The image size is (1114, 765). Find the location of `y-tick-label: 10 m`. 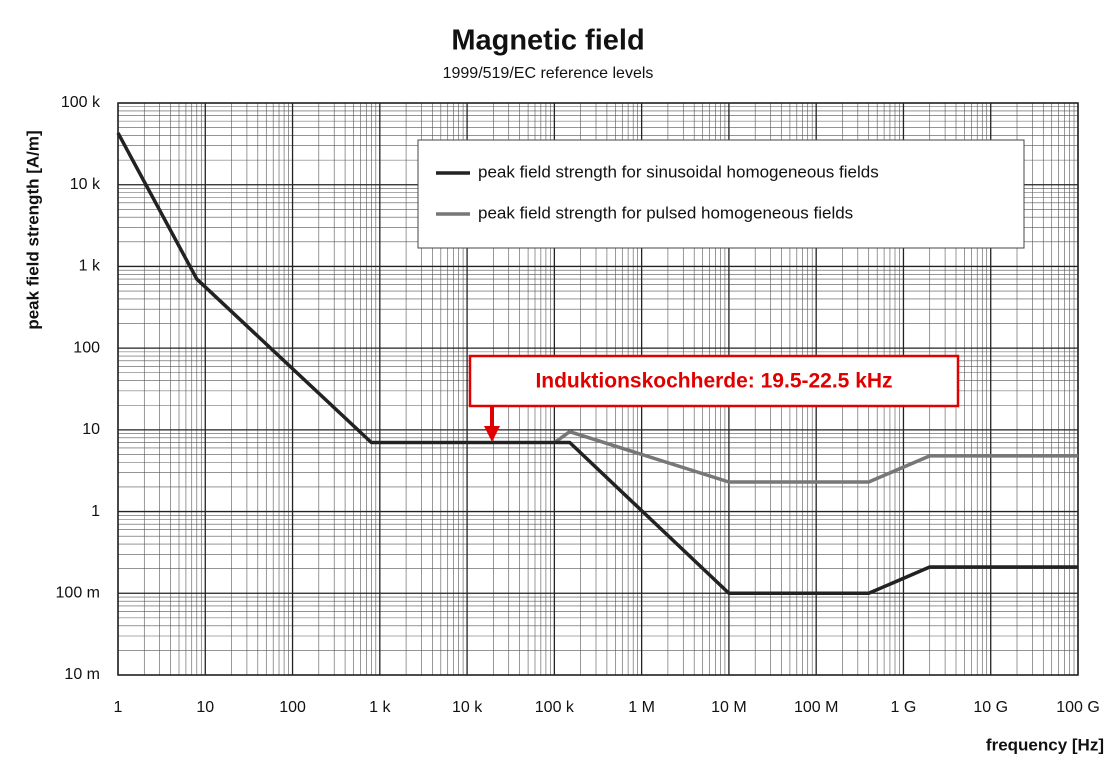

y-tick-label: 10 m is located at coordinates (82, 674).